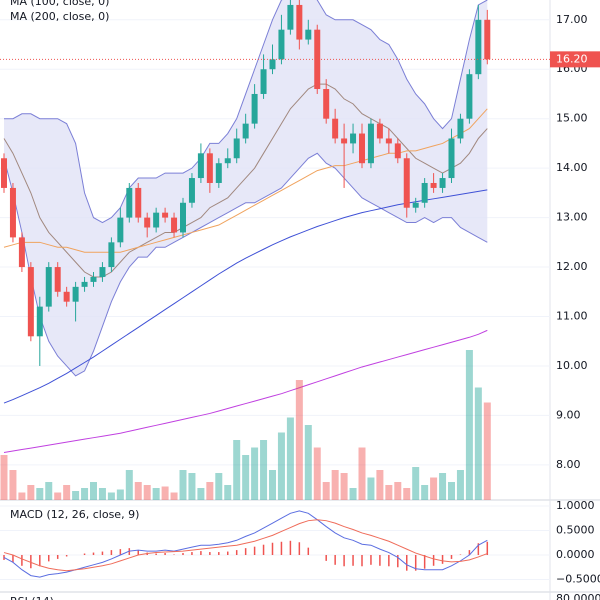 The height and width of the screenshot is (600, 600). I want to click on last-price-box, so click(575, 59).